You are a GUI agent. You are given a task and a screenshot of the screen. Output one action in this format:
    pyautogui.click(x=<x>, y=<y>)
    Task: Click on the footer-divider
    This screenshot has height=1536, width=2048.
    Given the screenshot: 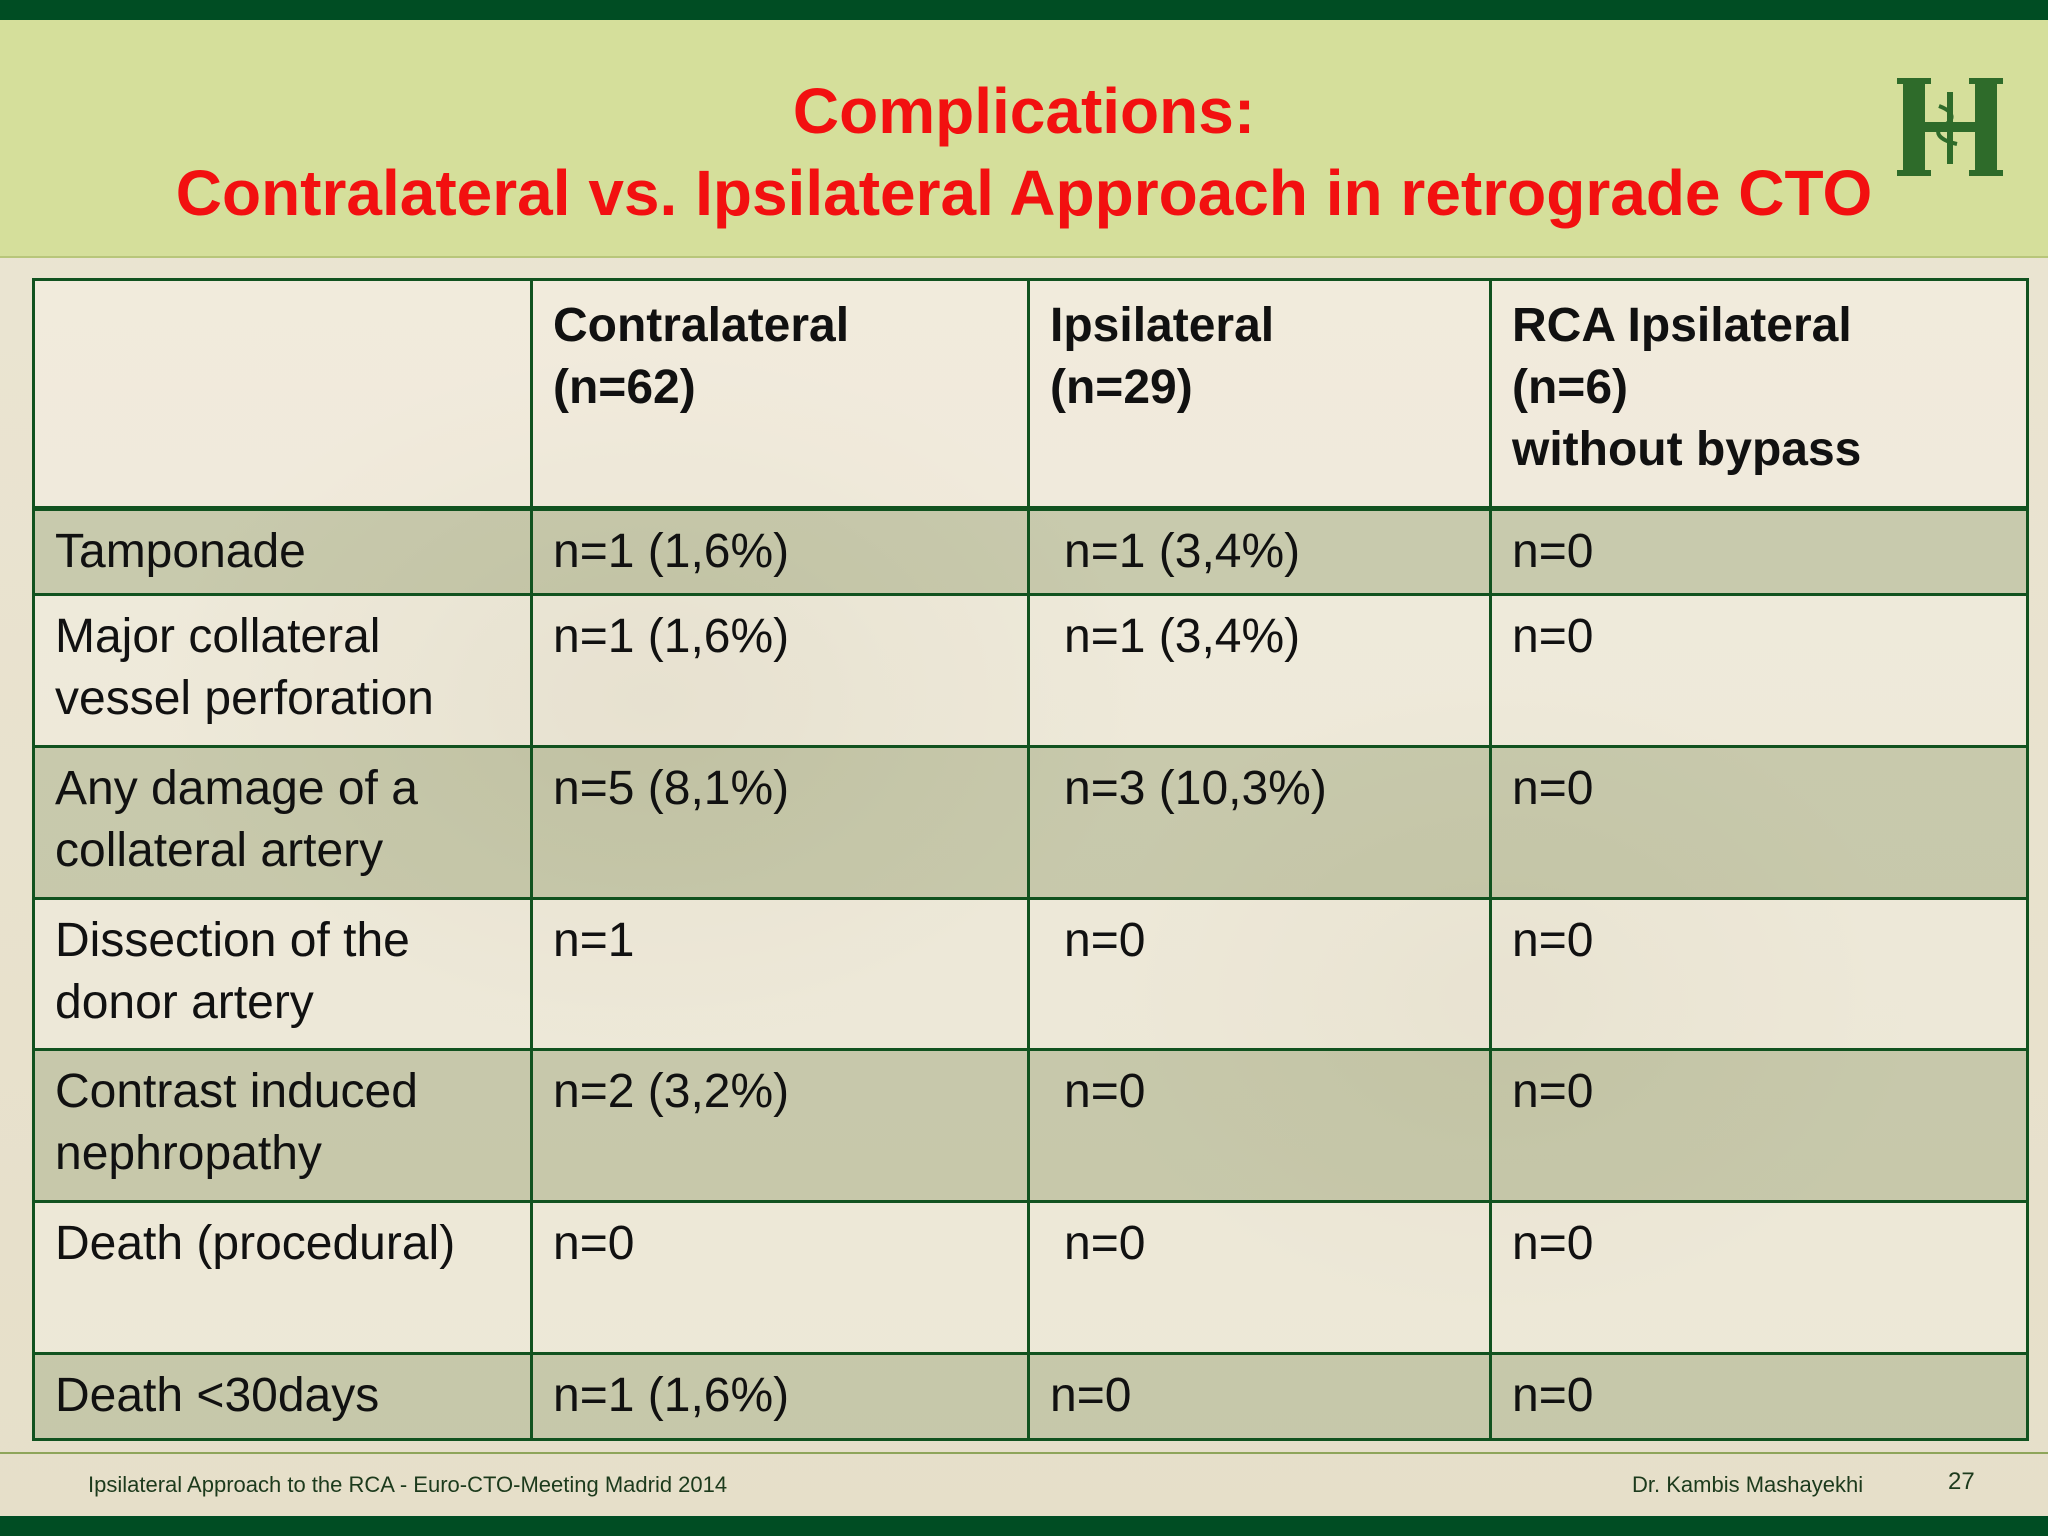 What is the action you would take?
    pyautogui.click(x=1024, y=1453)
    